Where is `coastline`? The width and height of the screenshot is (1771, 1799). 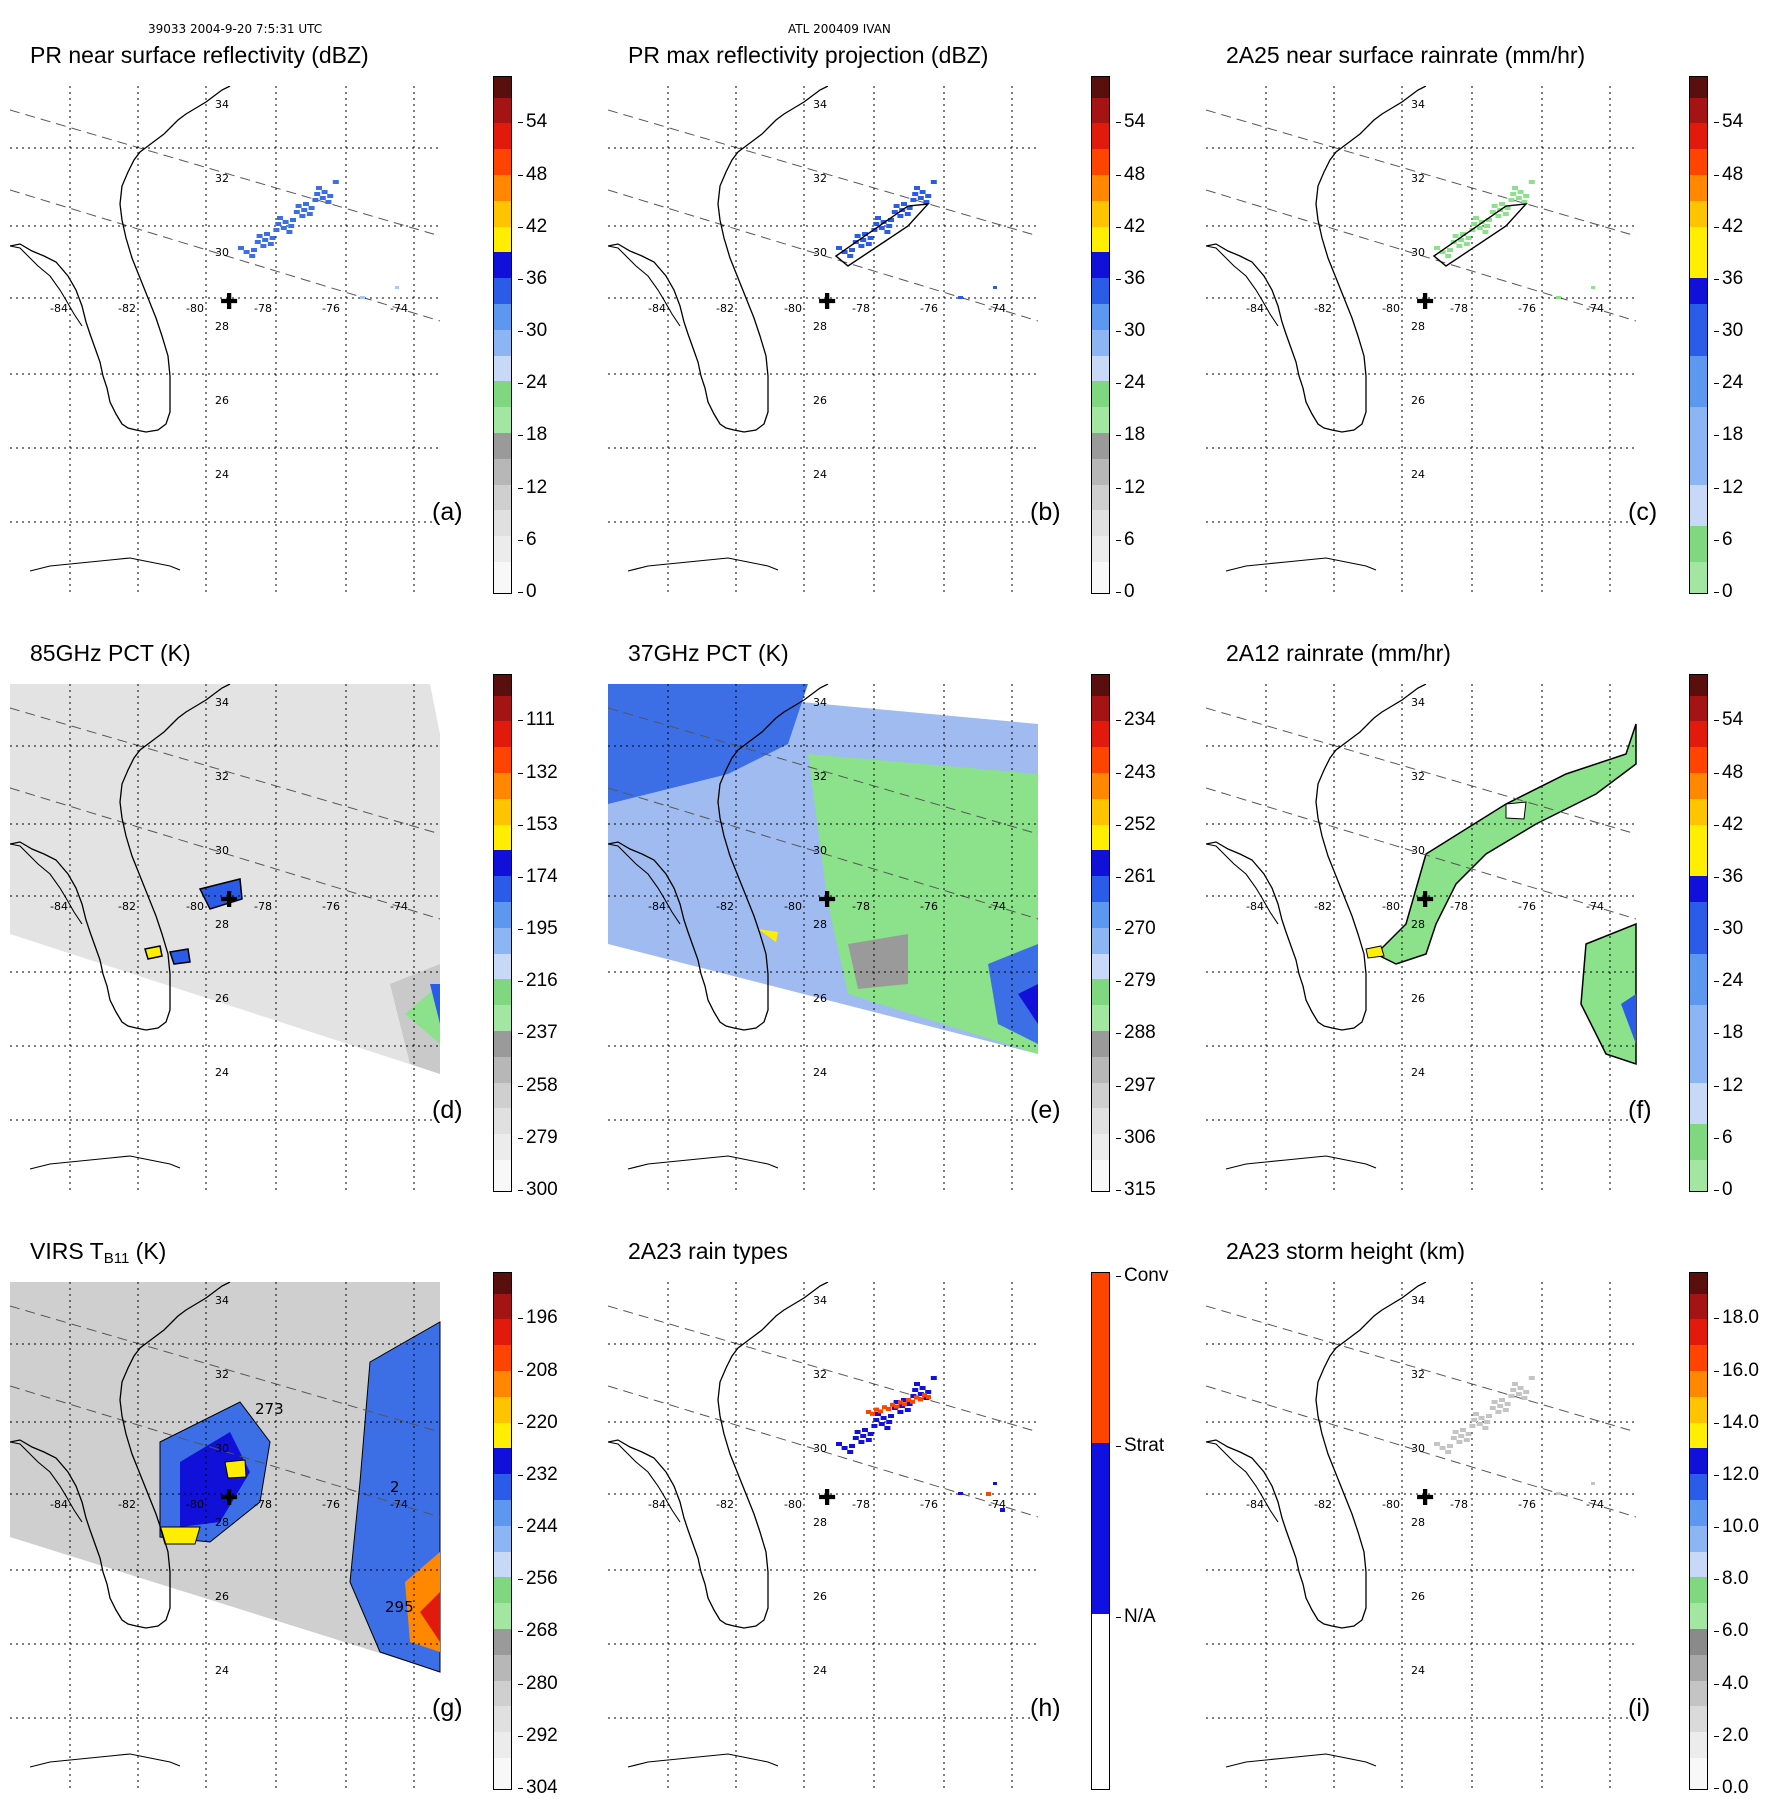
coastline is located at coordinates (718, 1455).